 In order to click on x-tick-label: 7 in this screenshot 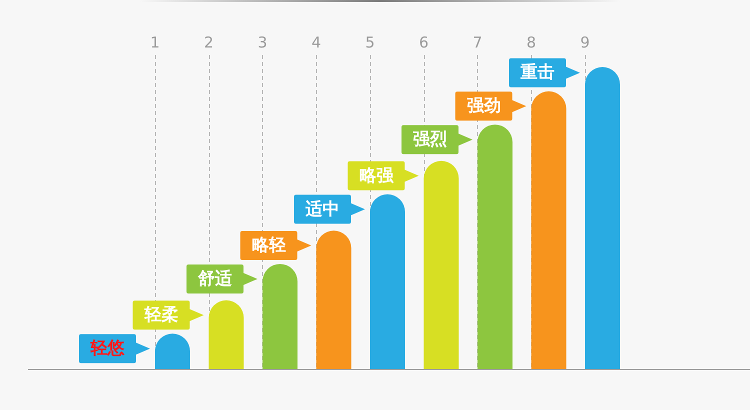, I will do `click(477, 43)`.